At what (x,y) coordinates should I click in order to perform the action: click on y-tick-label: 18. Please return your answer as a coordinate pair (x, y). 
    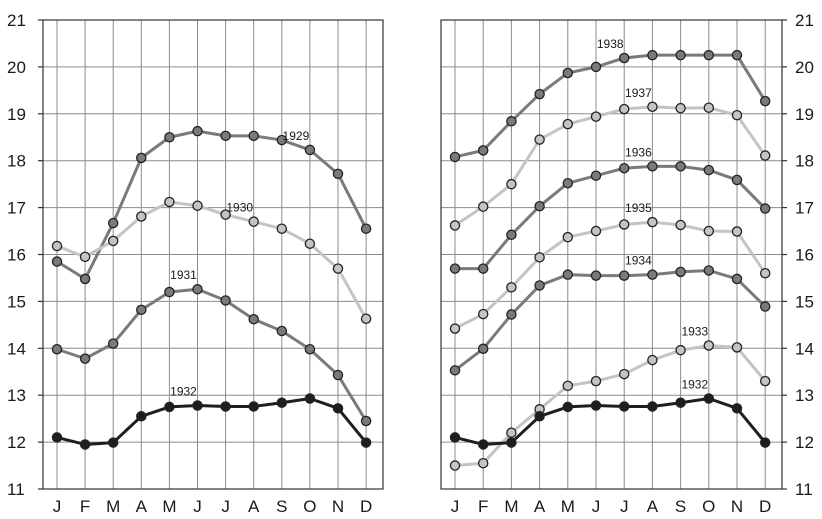
    Looking at the image, I should click on (804, 161).